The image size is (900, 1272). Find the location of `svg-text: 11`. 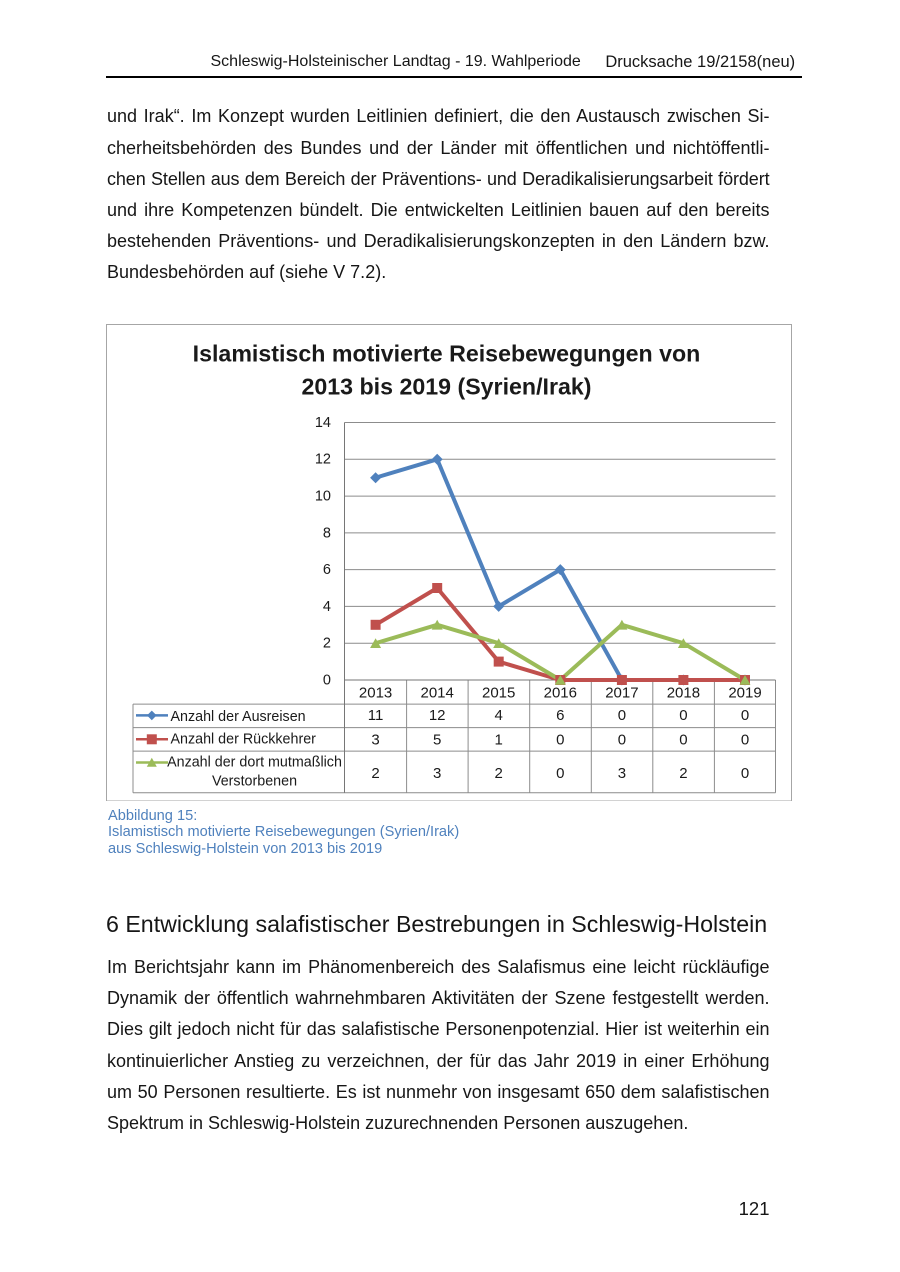

svg-text: 11 is located at coordinates (376, 715).